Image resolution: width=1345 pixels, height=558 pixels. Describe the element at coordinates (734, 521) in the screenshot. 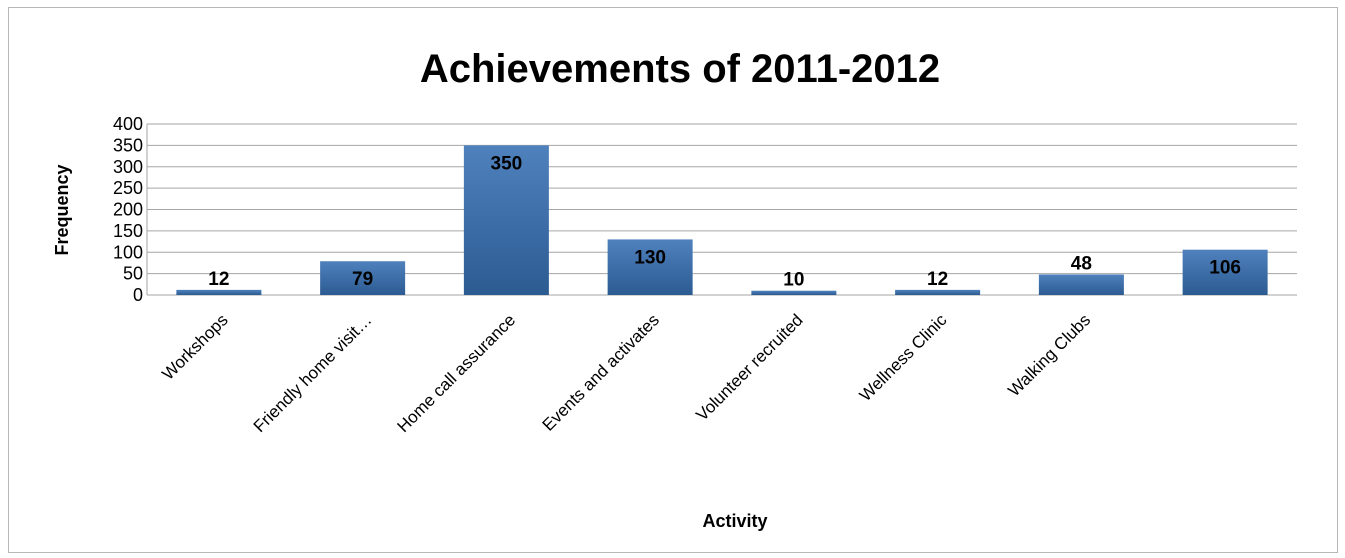

I see `x-axis-label: Activity` at that location.